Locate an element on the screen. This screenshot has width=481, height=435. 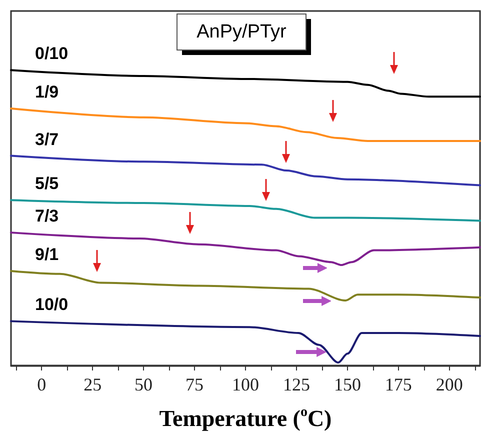
x-tick-label: 175 is located at coordinates (398, 384).